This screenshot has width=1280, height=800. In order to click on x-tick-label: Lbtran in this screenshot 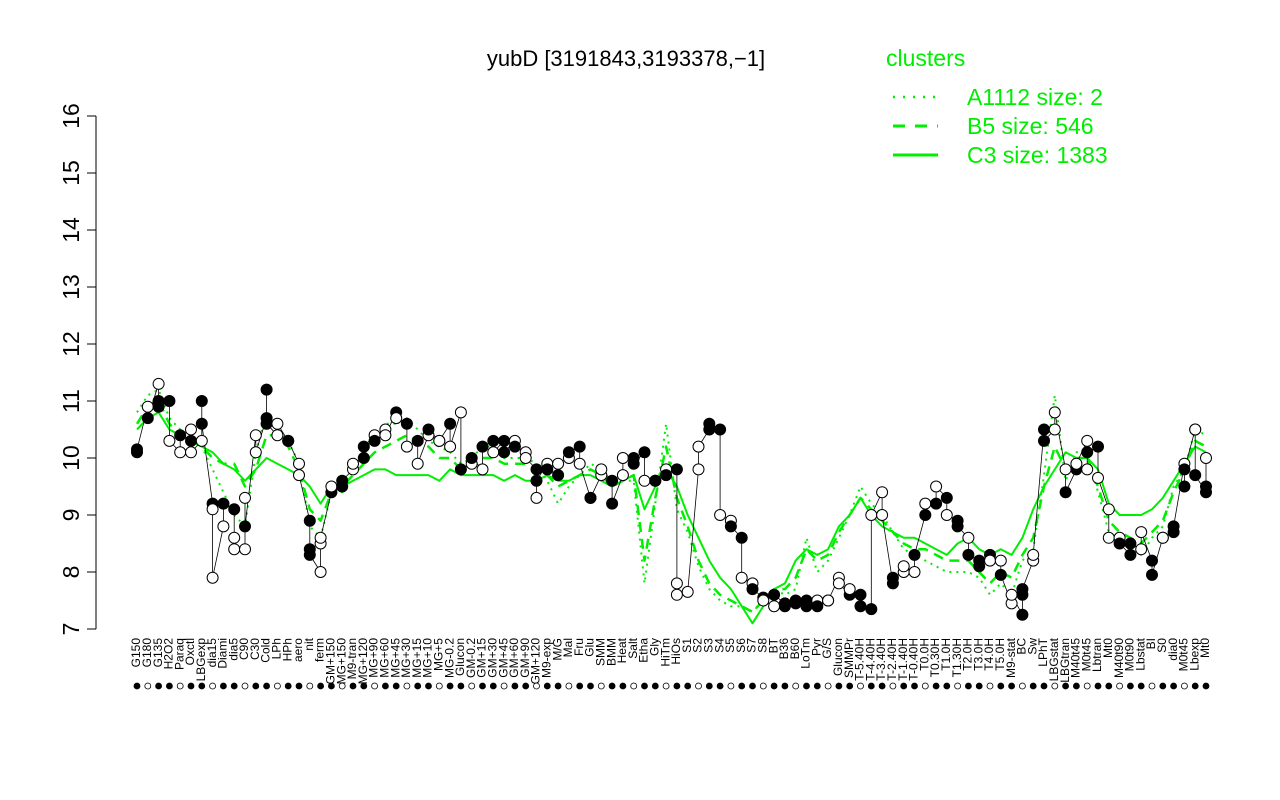, I will do `click(1097, 655)`.